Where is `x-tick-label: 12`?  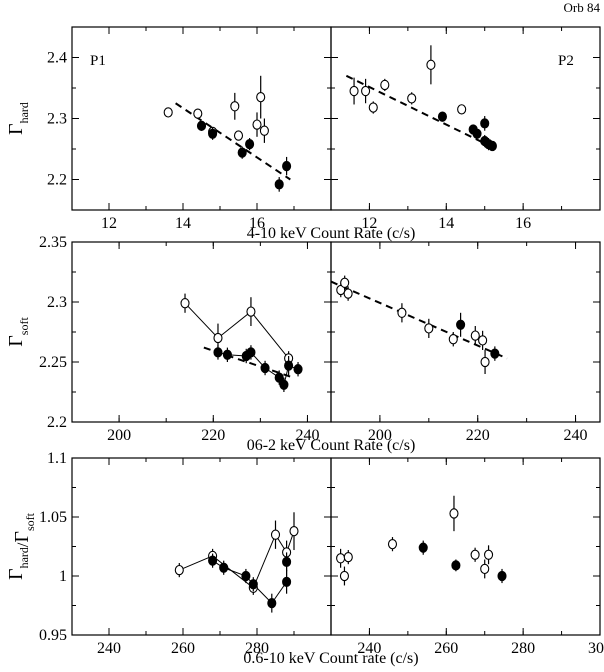 x-tick-label: 12 is located at coordinates (109, 223).